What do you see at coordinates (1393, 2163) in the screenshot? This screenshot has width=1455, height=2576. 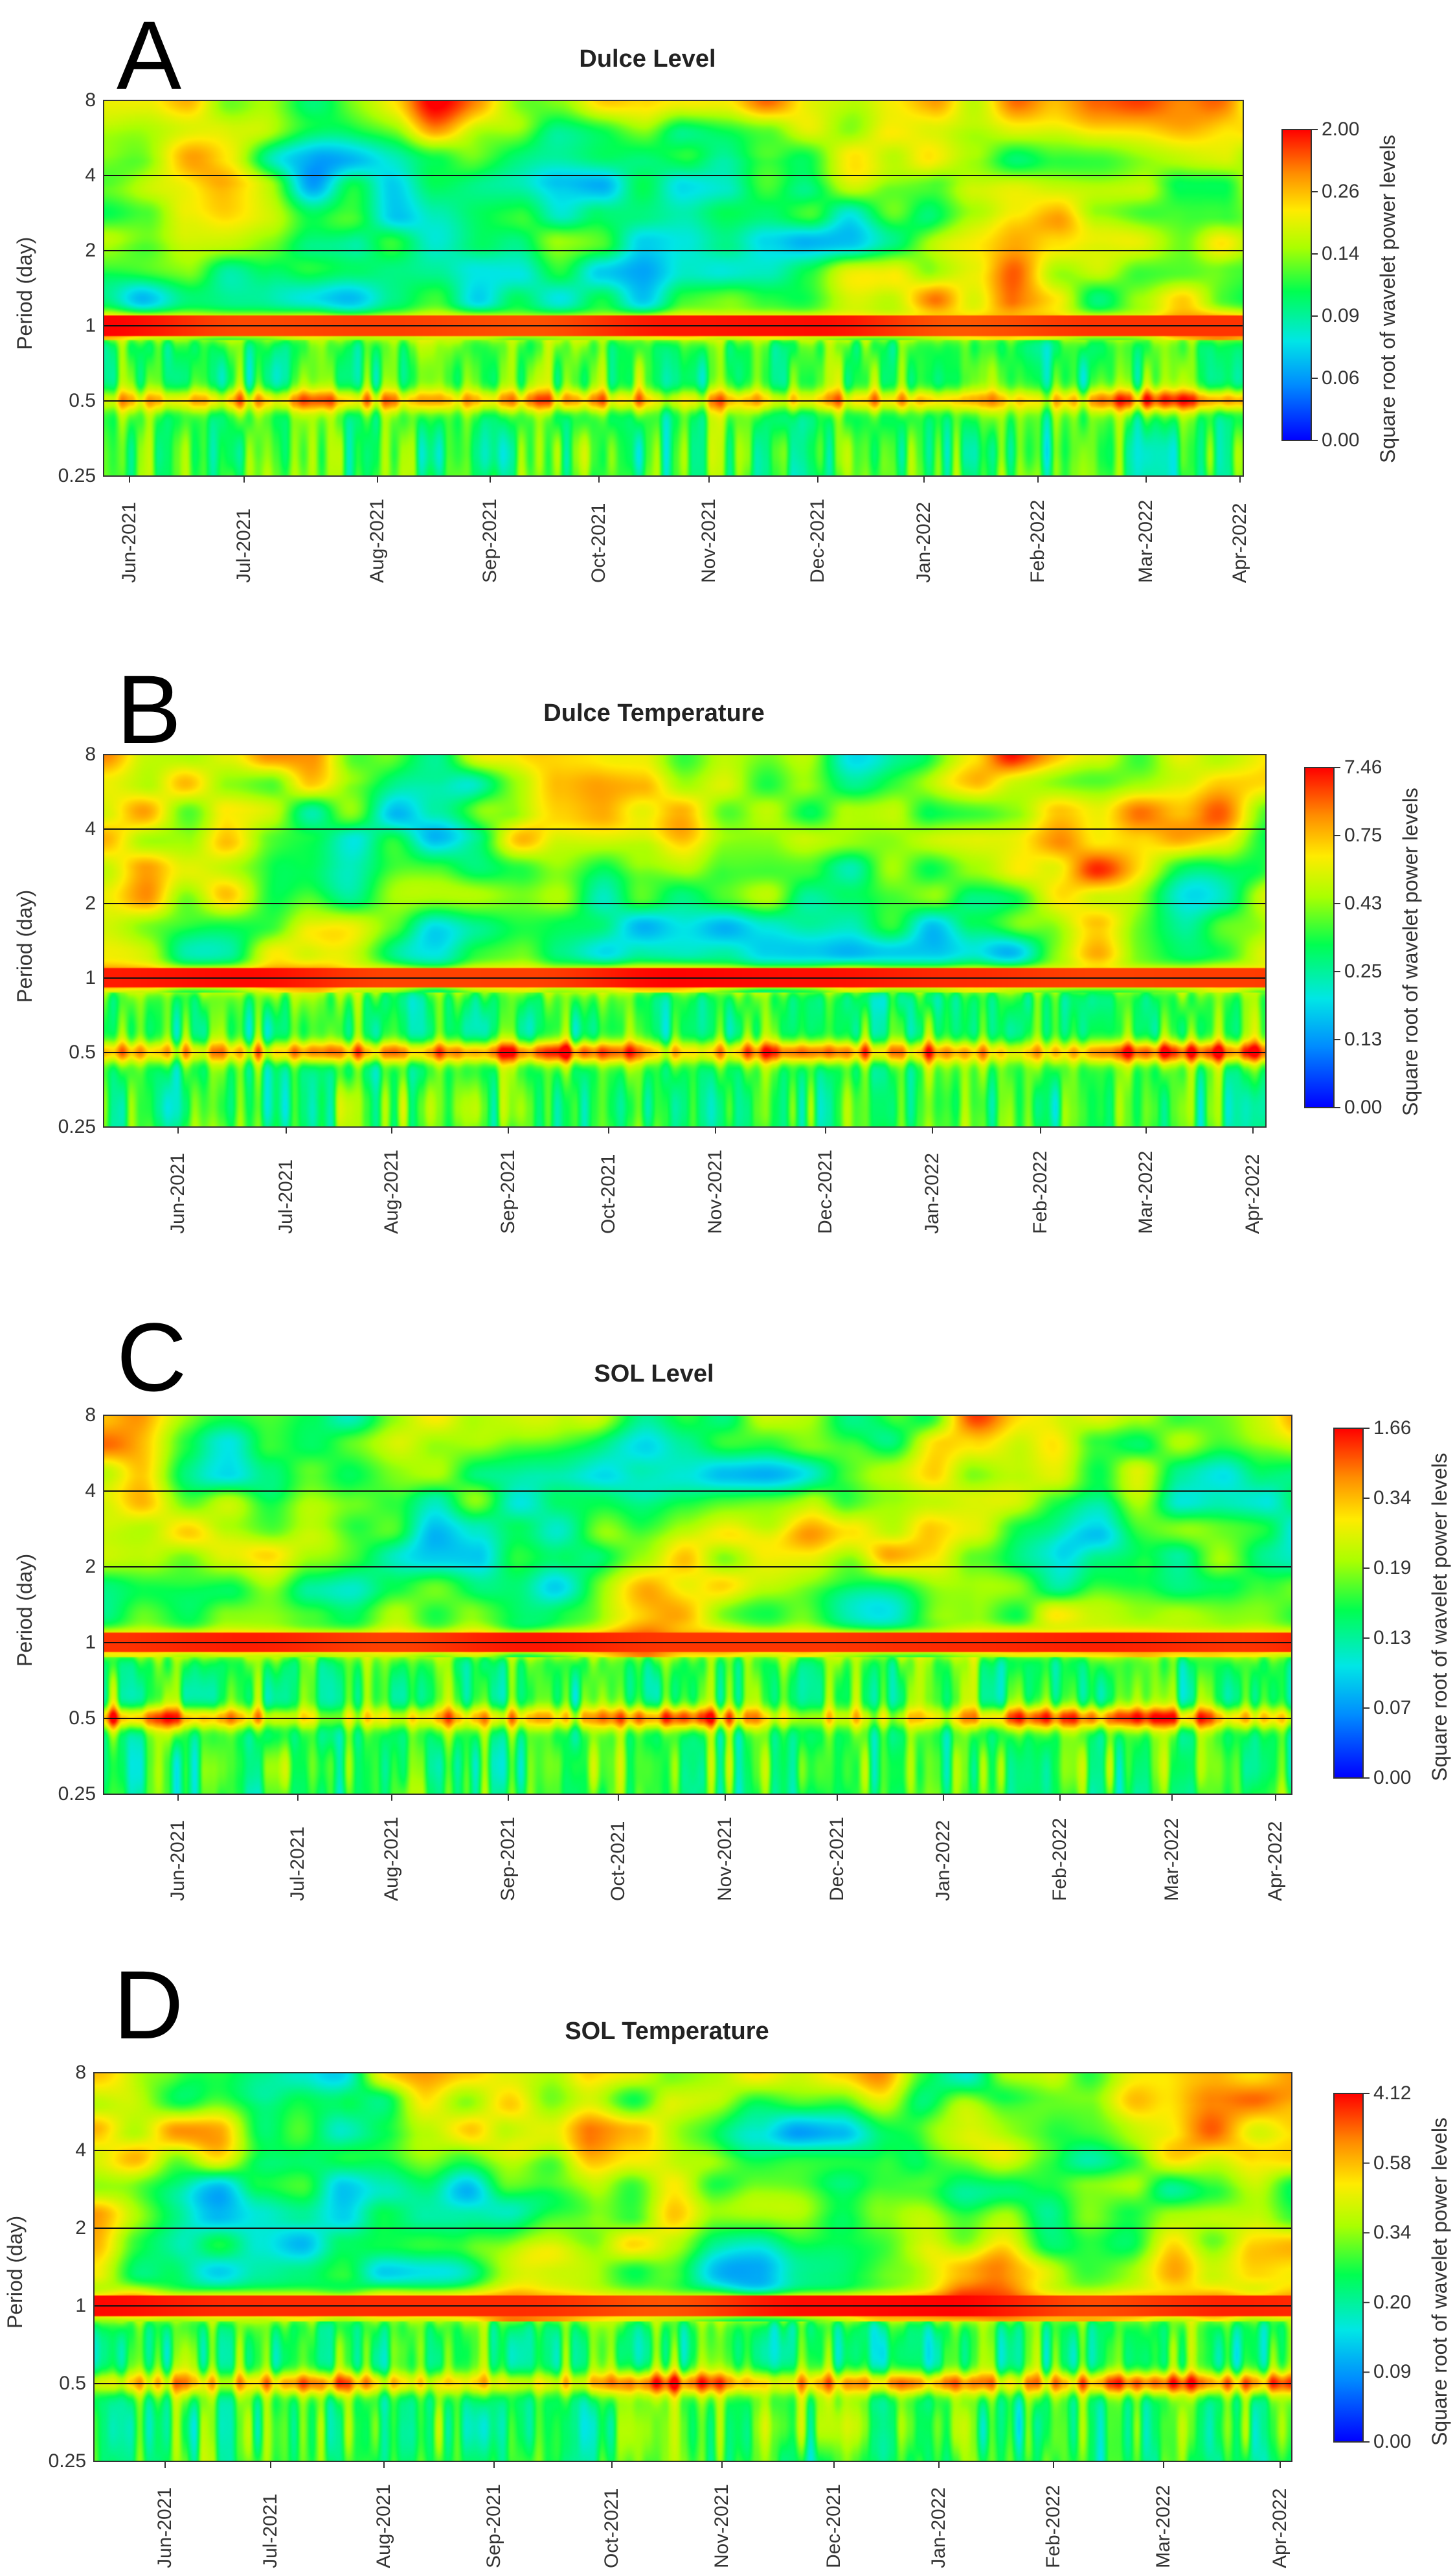 I see `colorbar-tick-label: 0.58` at bounding box center [1393, 2163].